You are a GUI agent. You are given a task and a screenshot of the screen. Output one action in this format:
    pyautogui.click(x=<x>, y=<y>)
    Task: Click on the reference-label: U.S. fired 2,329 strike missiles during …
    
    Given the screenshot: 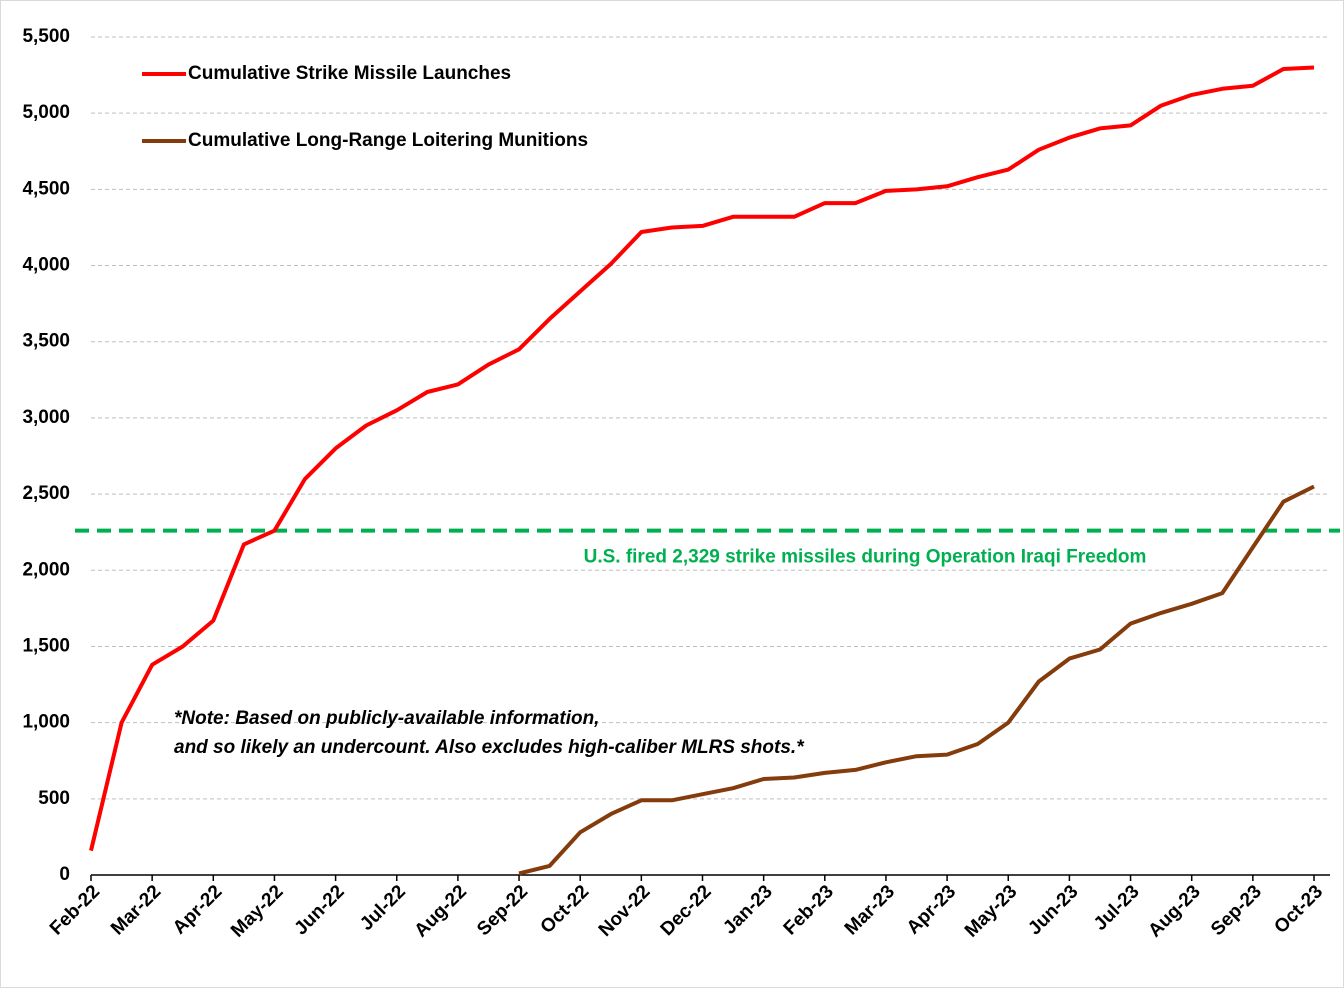 What is the action you would take?
    pyautogui.click(x=865, y=557)
    